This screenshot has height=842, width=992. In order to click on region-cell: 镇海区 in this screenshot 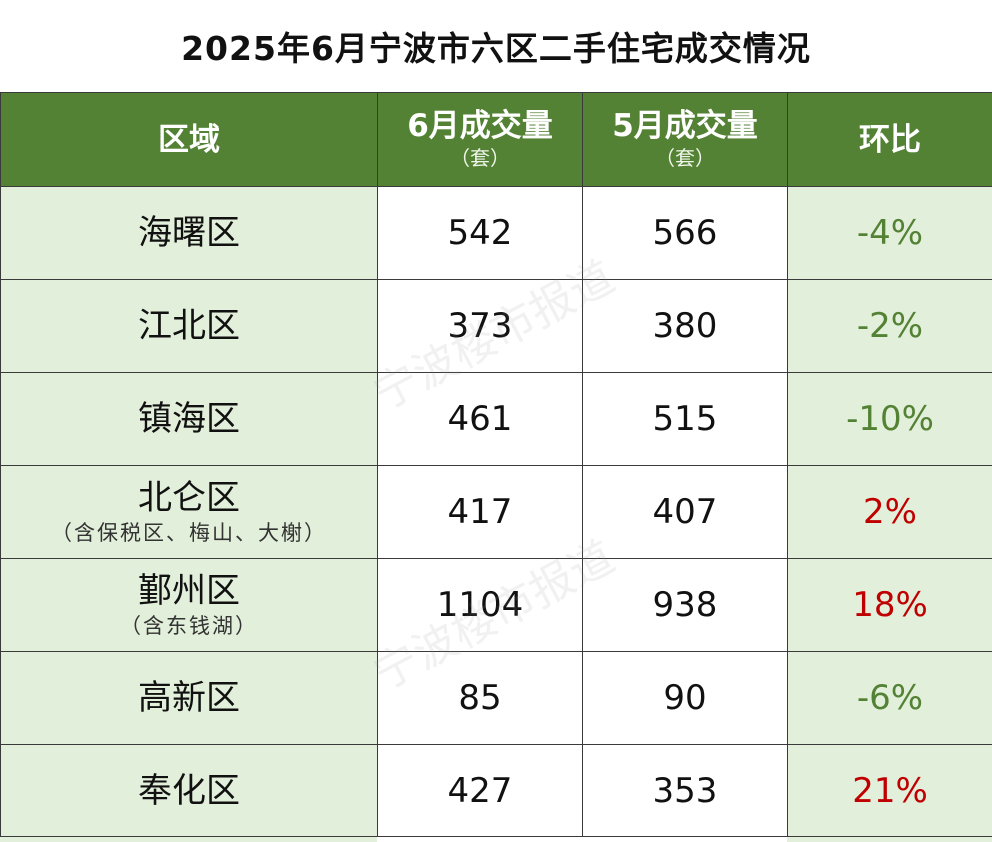, I will do `click(189, 419)`.